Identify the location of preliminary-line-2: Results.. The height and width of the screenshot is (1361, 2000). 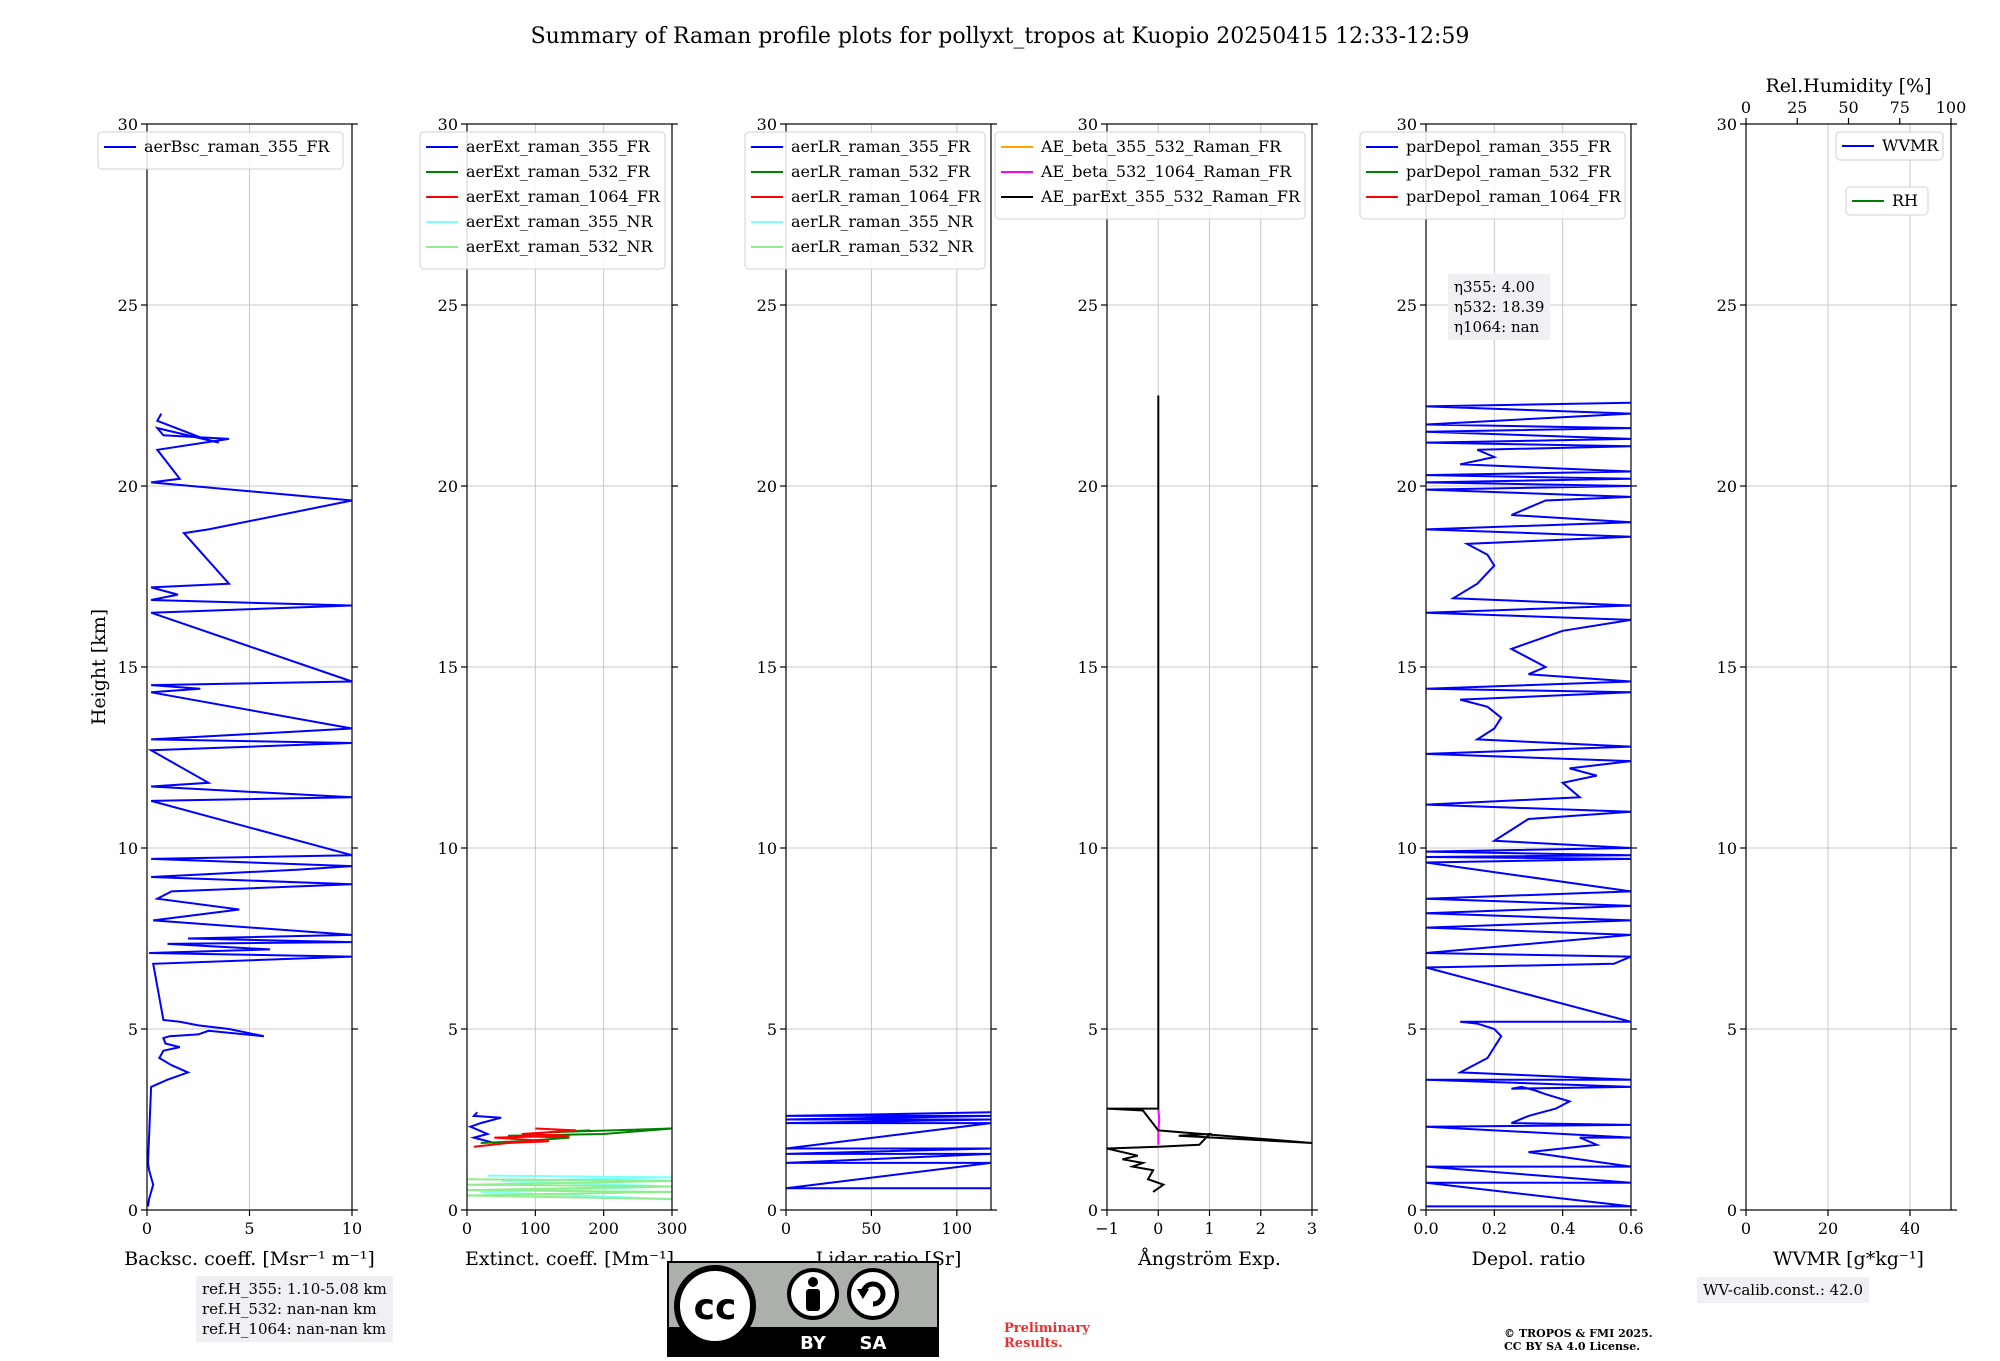
(1033, 1343).